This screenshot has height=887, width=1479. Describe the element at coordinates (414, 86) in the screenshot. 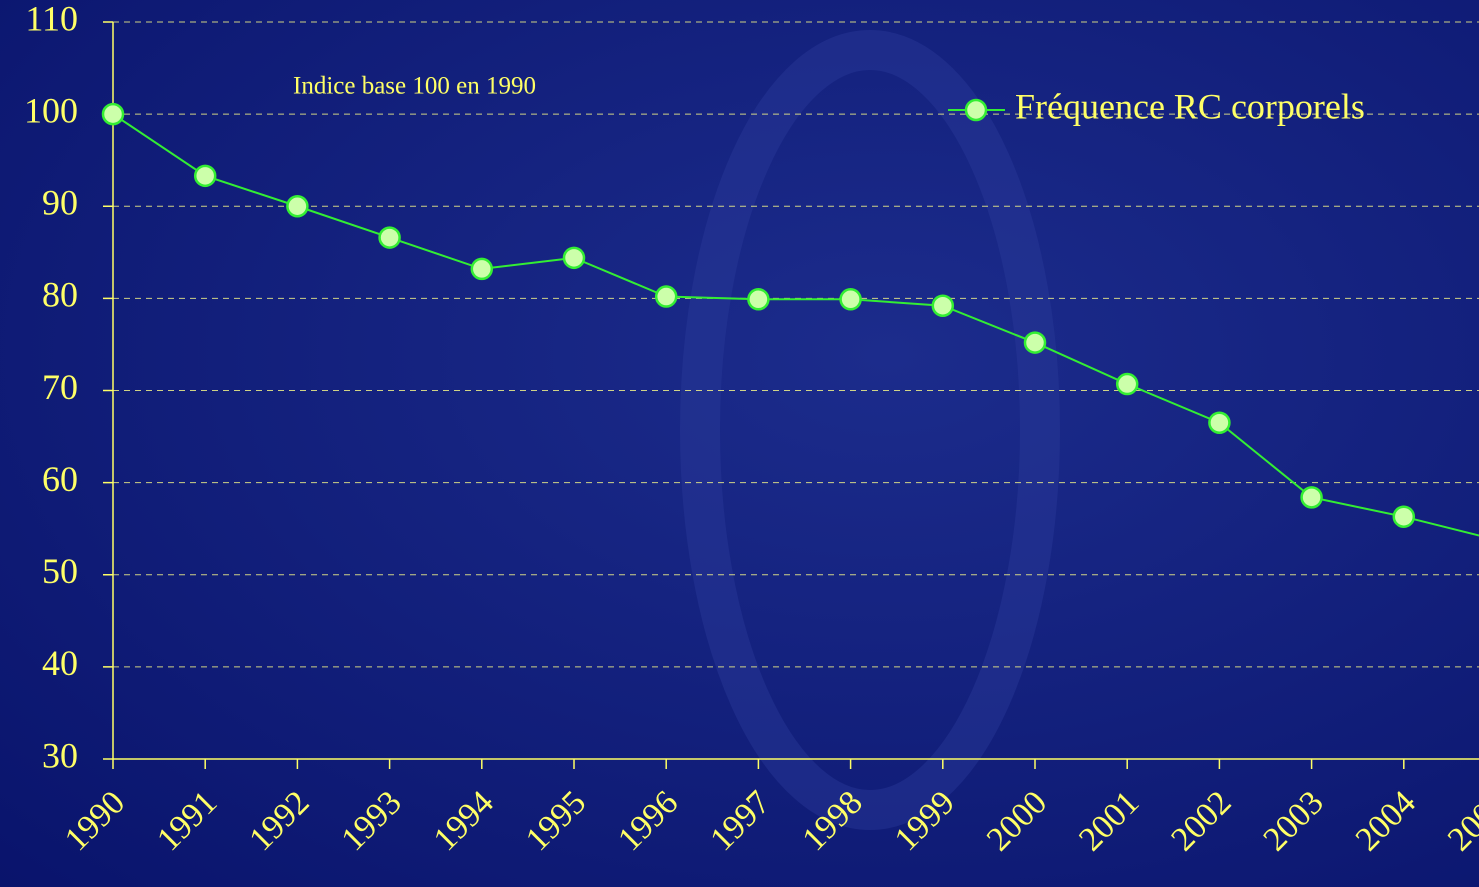

I see `annotation: Indice base 100 en 1990` at that location.